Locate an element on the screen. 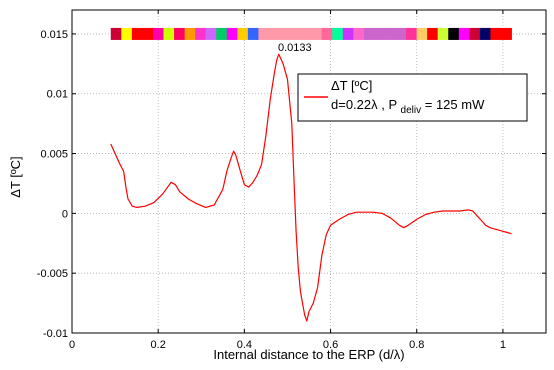 The image size is (554, 370). y-tick-label: -0.005 is located at coordinates (52, 274).